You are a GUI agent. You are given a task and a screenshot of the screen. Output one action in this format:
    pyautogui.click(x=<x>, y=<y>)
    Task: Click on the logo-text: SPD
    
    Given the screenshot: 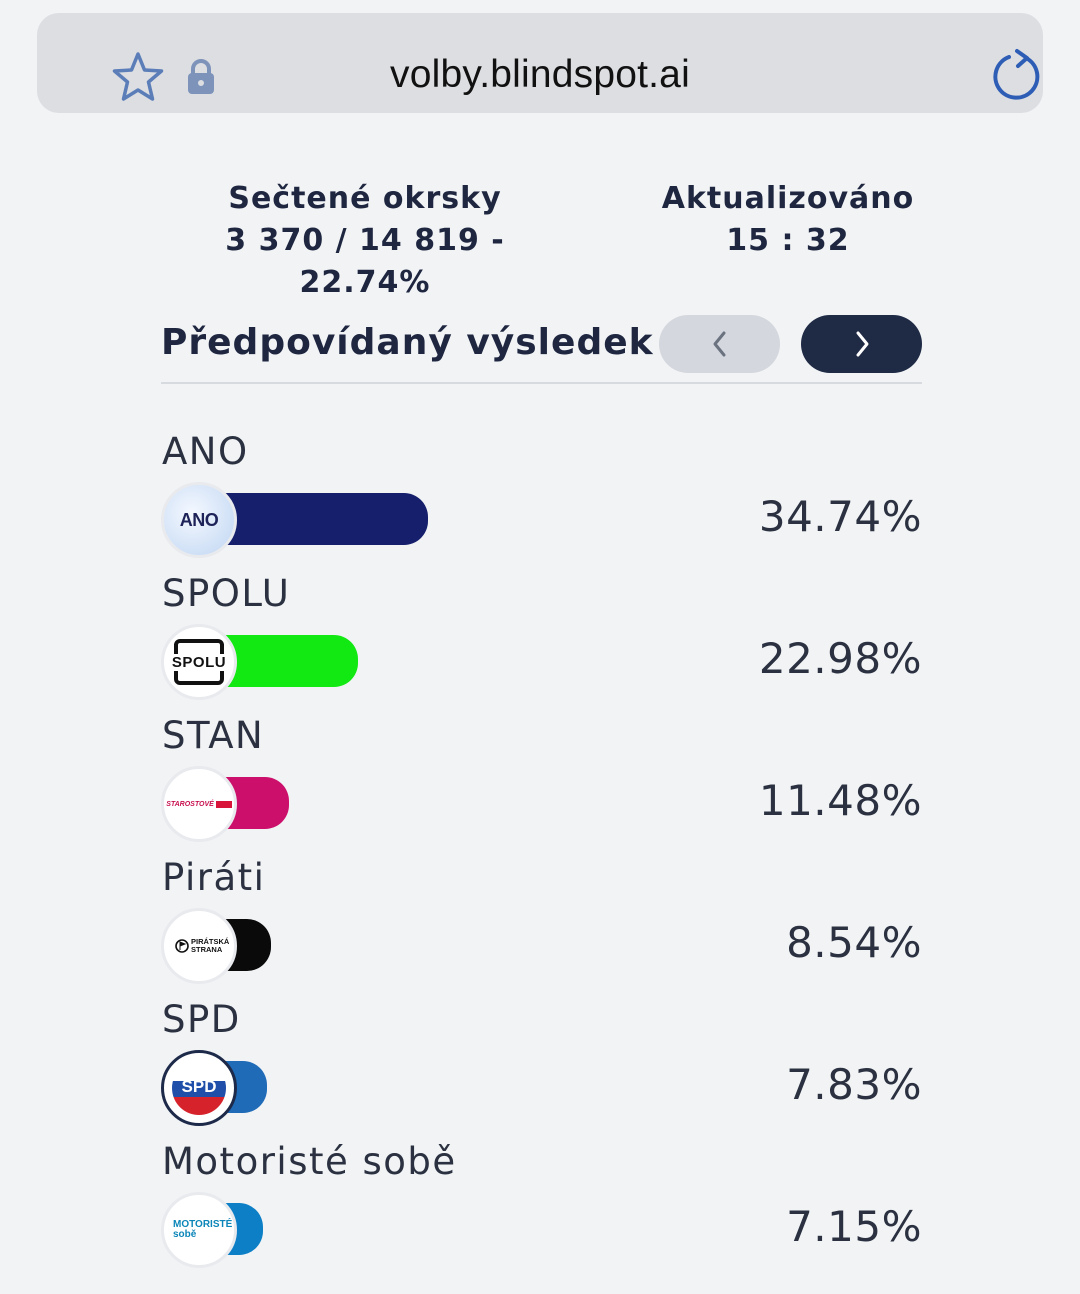 What is the action you would take?
    pyautogui.click(x=199, y=1086)
    